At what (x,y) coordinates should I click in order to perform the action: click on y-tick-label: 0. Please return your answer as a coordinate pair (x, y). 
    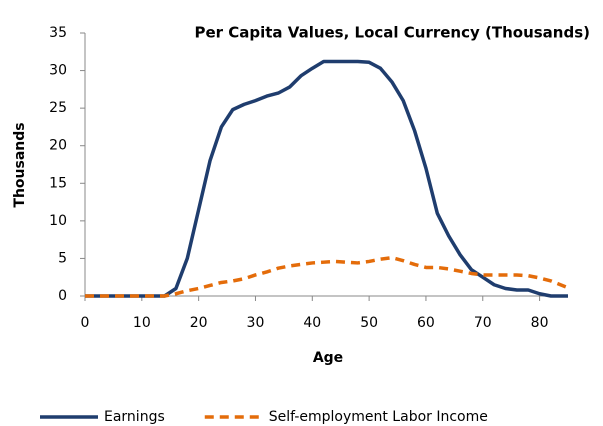
    Looking at the image, I should click on (62, 296).